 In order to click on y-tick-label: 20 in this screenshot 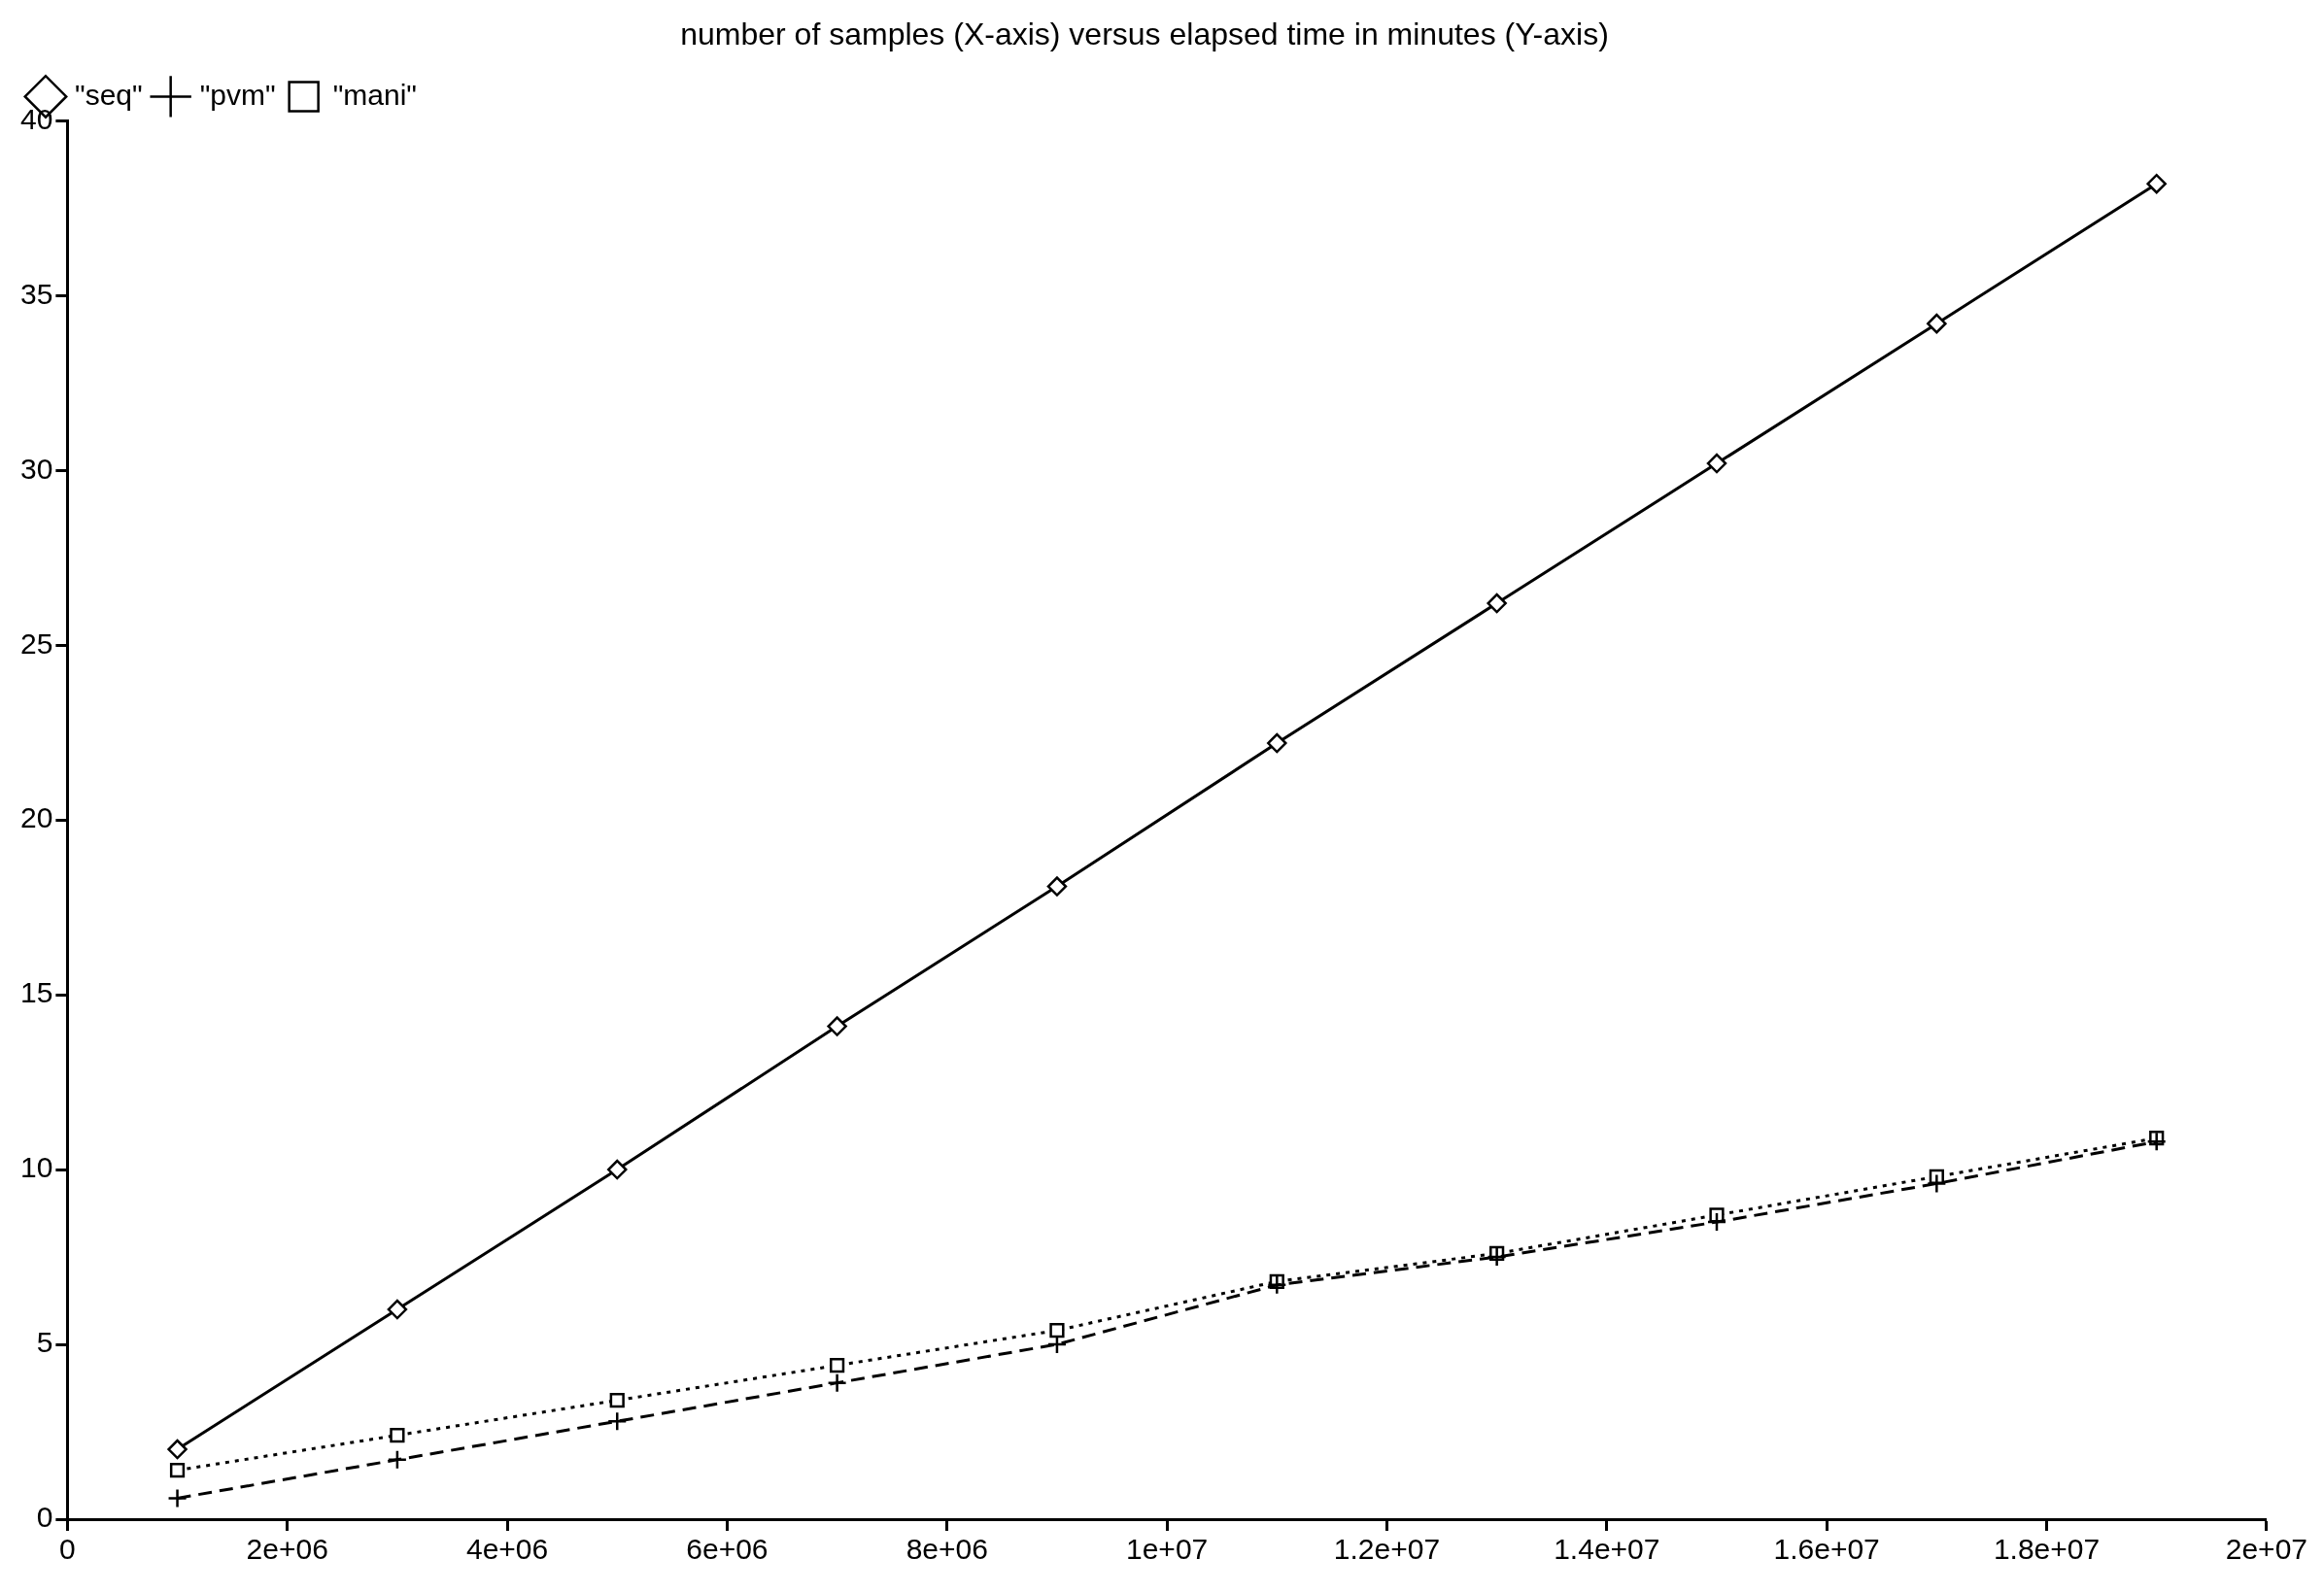, I will do `click(36, 817)`.